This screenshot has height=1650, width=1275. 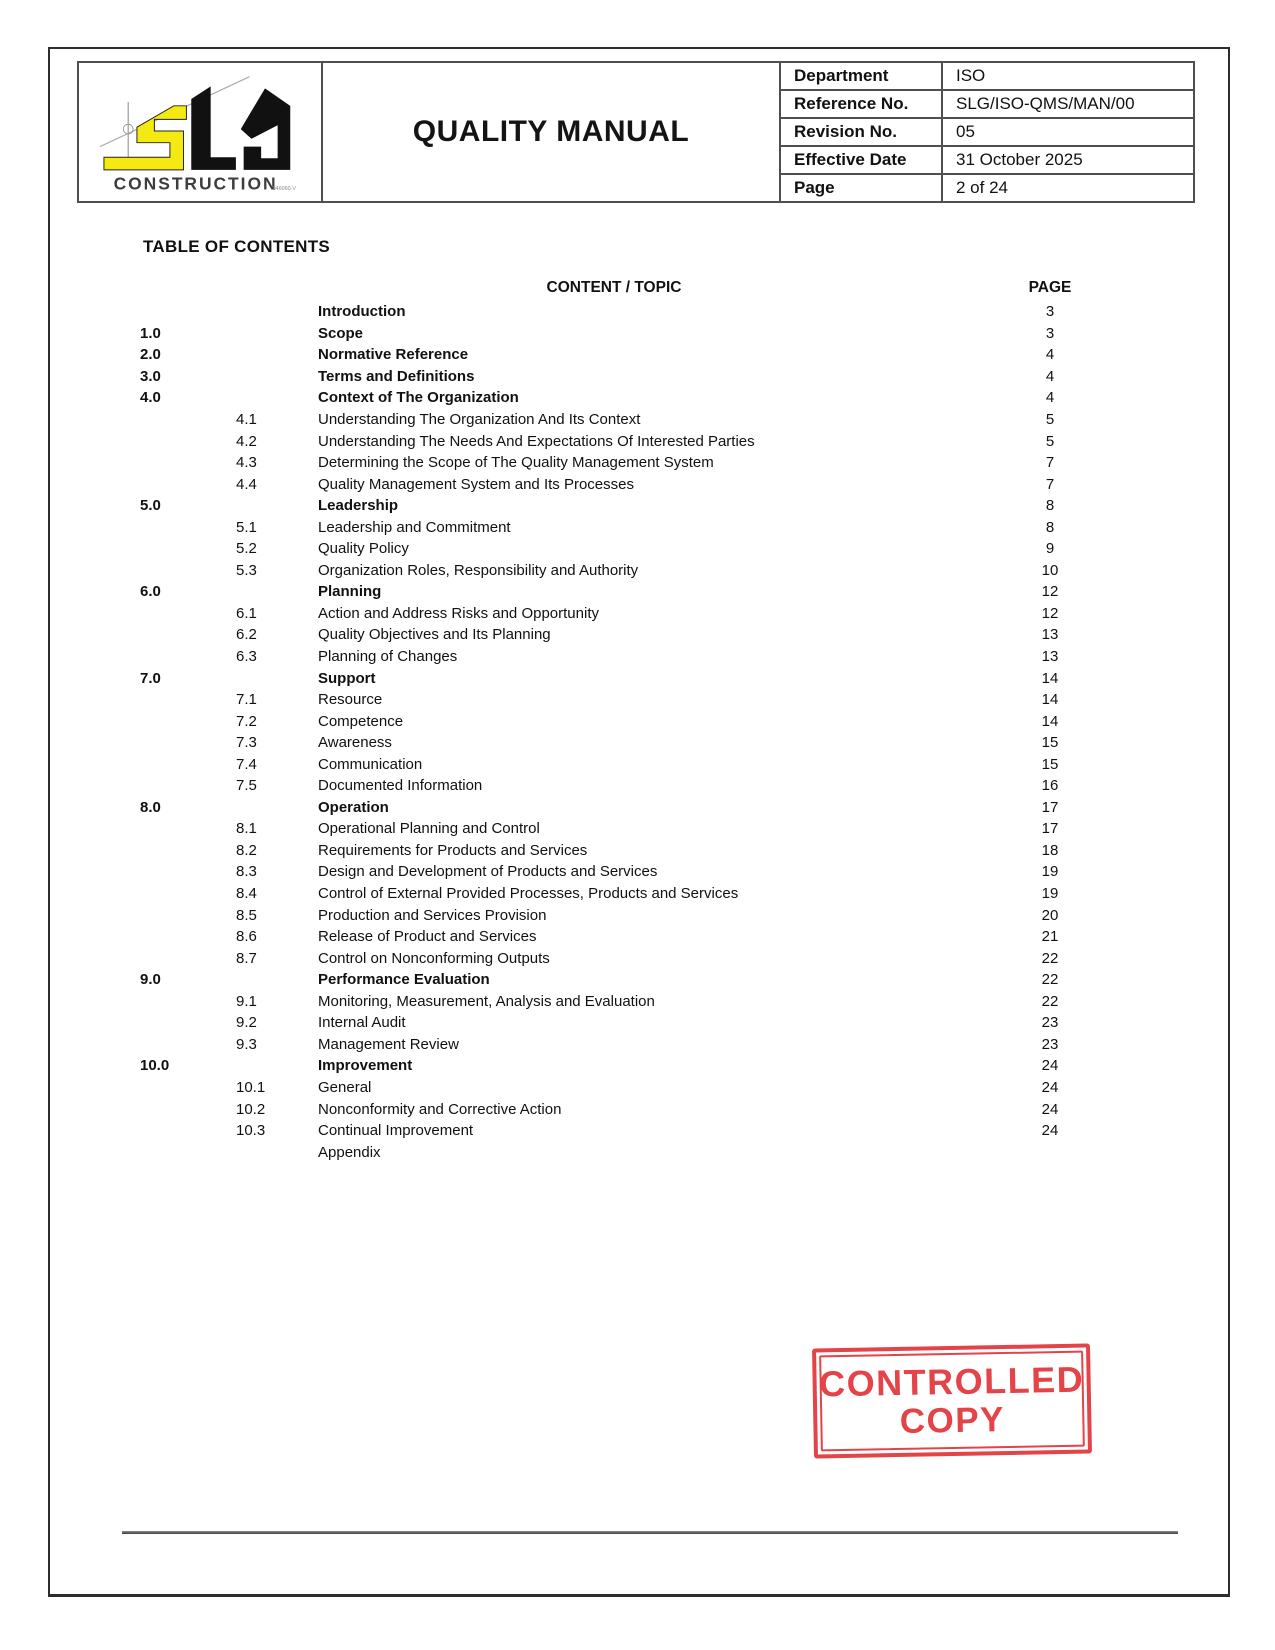 What do you see at coordinates (1050, 570) in the screenshot?
I see `toc-page-number: 10` at bounding box center [1050, 570].